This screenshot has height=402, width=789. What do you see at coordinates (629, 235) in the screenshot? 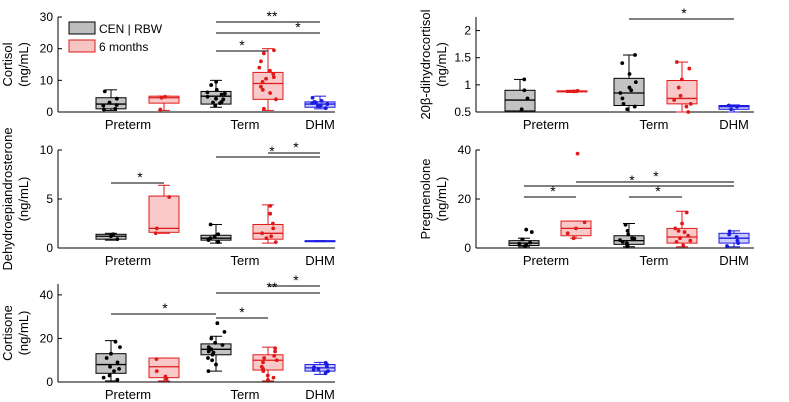
I see `box-cen-rbw-term` at bounding box center [629, 235].